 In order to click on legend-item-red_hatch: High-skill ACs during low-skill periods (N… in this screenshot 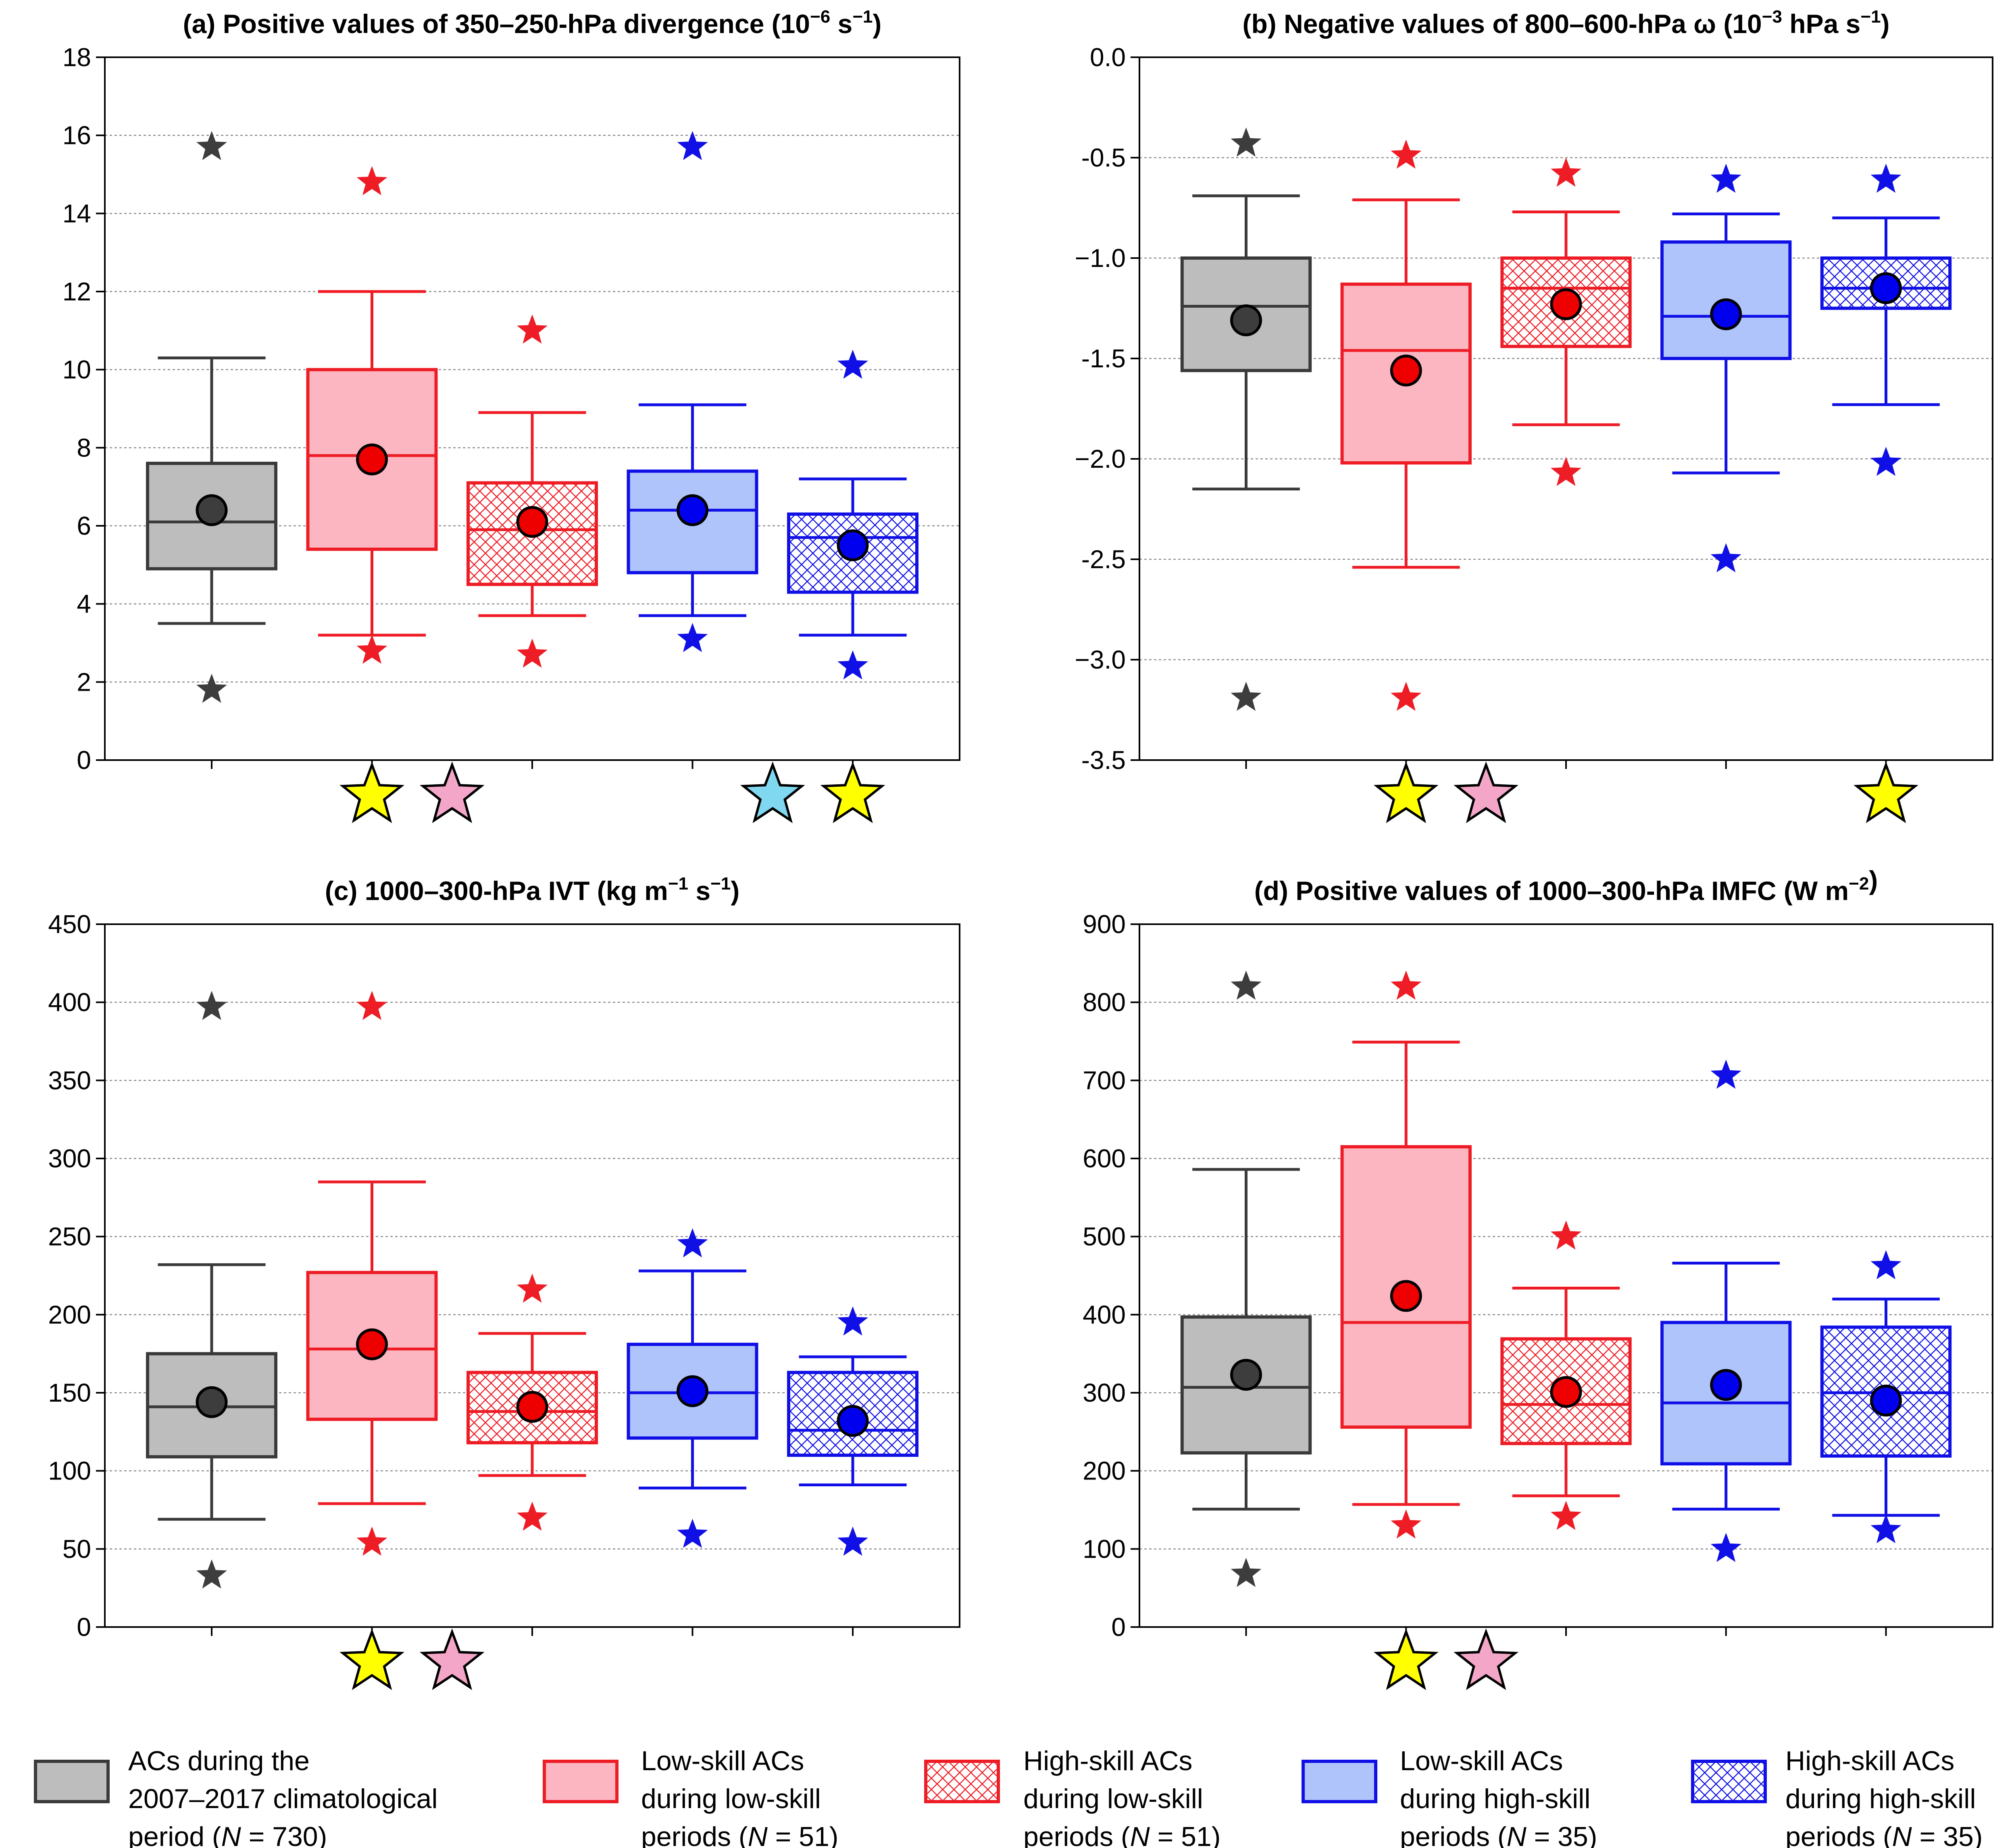, I will do `click(1072, 1797)`.